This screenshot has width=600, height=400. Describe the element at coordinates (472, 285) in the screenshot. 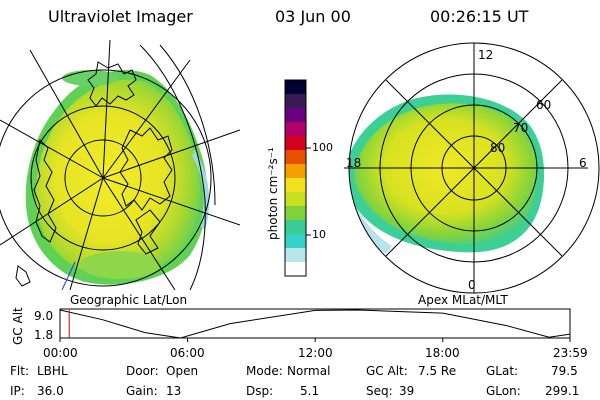

I see `mlt-label-0: 0` at that location.